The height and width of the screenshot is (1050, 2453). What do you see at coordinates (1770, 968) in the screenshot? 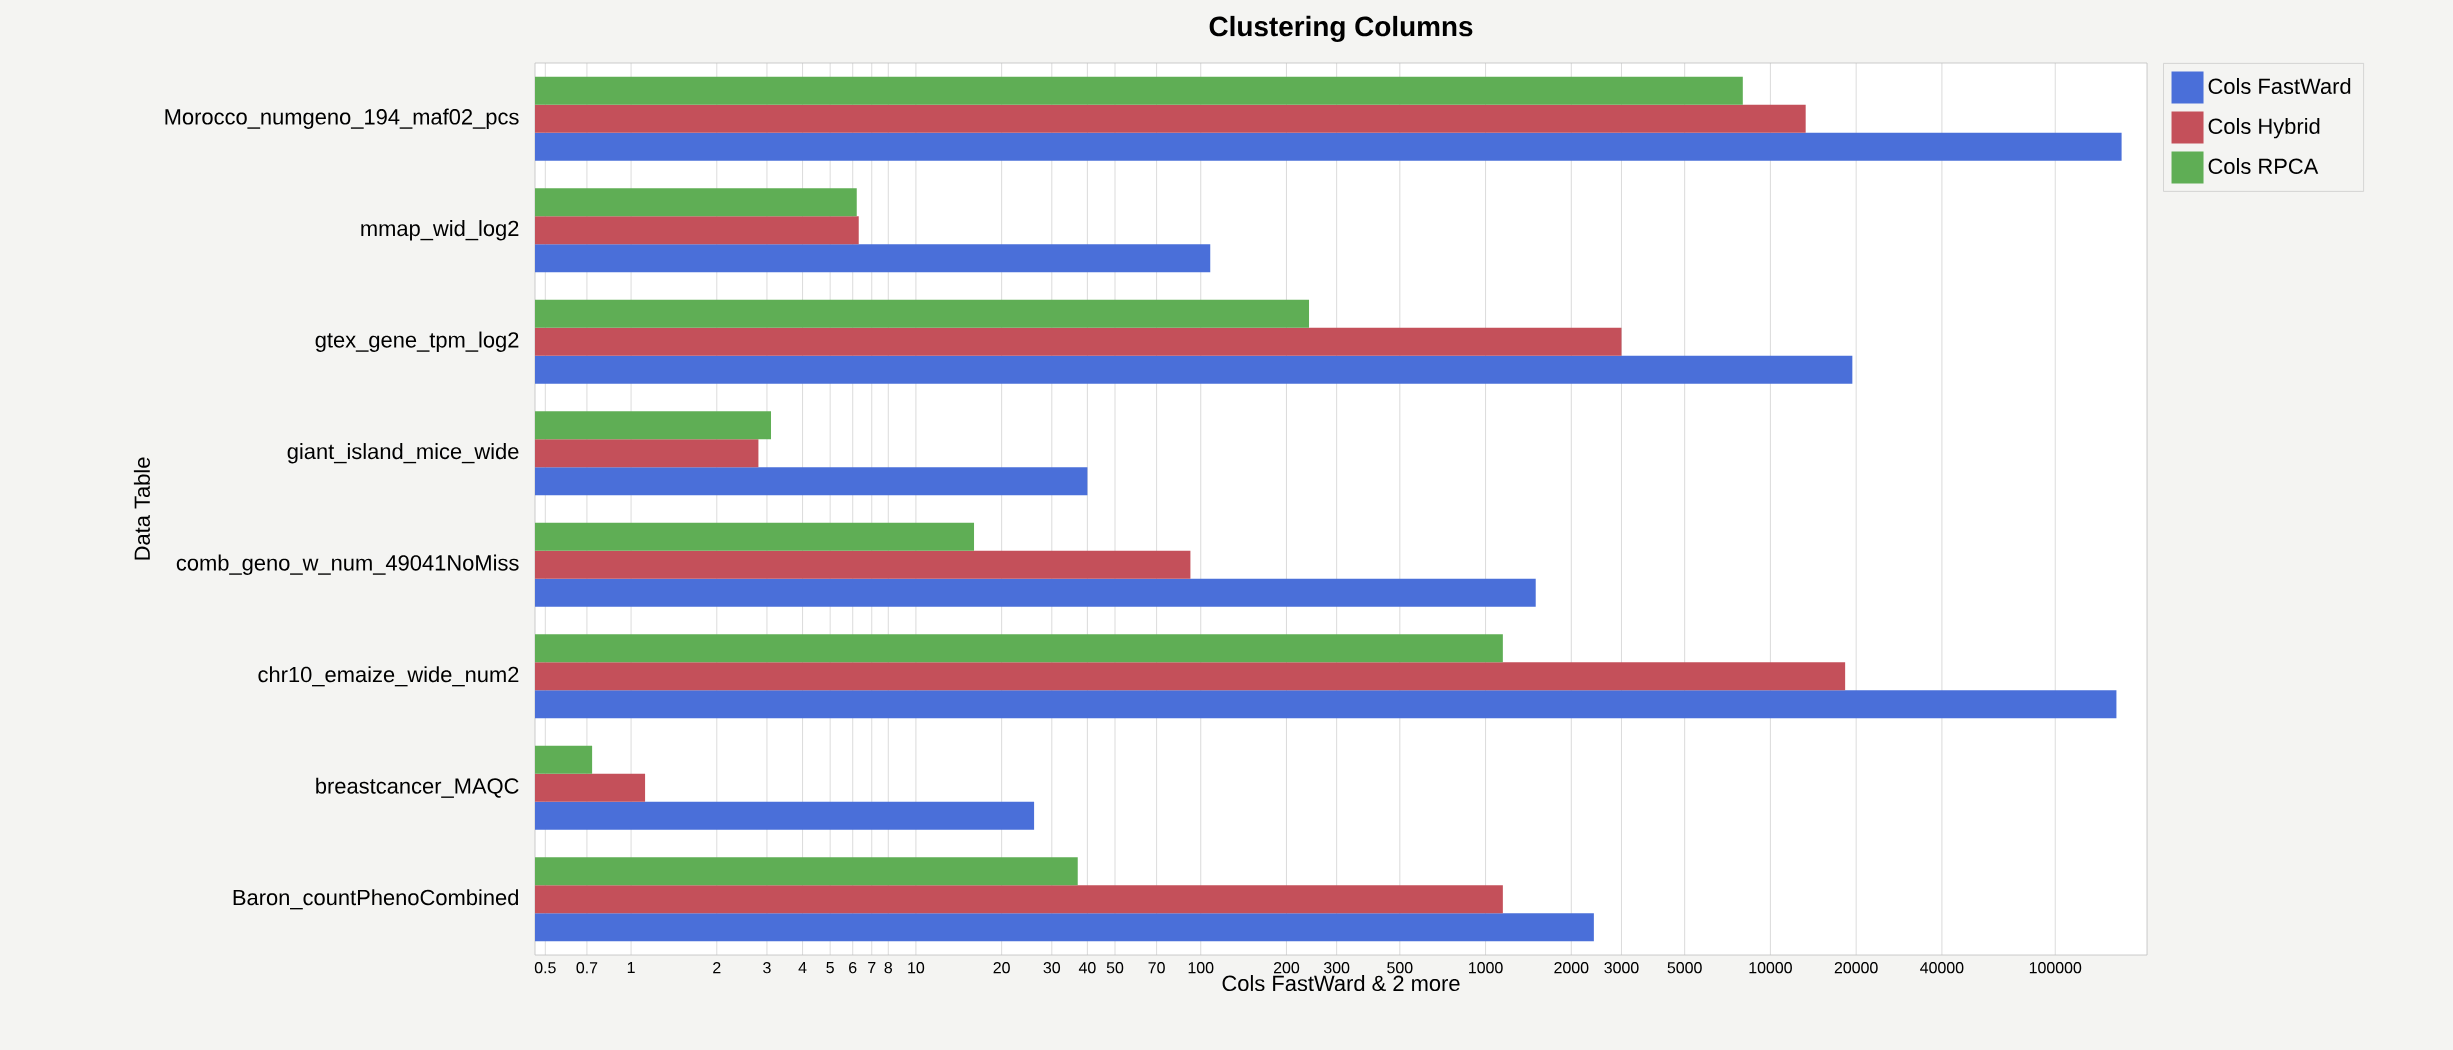
I see `x-tick-label: 10000` at bounding box center [1770, 968].